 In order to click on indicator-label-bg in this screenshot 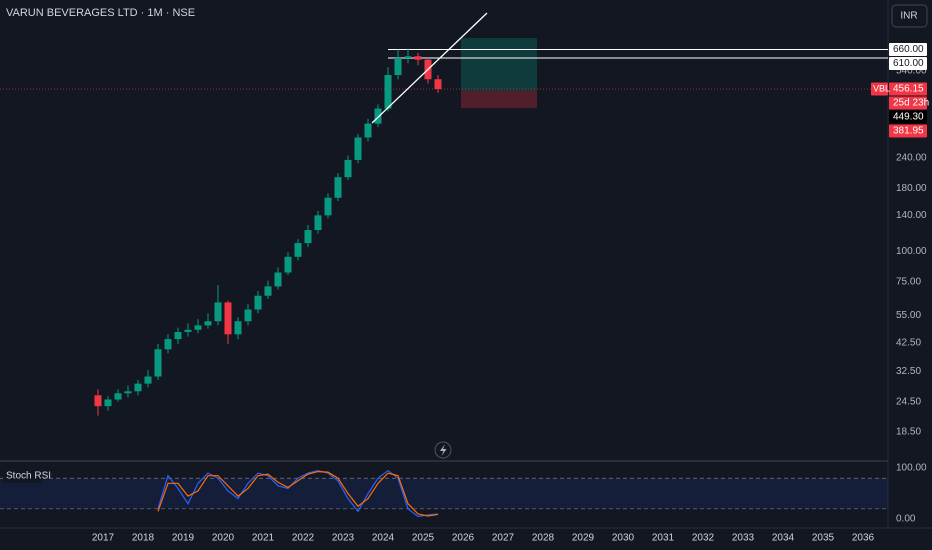, I will do `click(23, 475)`.